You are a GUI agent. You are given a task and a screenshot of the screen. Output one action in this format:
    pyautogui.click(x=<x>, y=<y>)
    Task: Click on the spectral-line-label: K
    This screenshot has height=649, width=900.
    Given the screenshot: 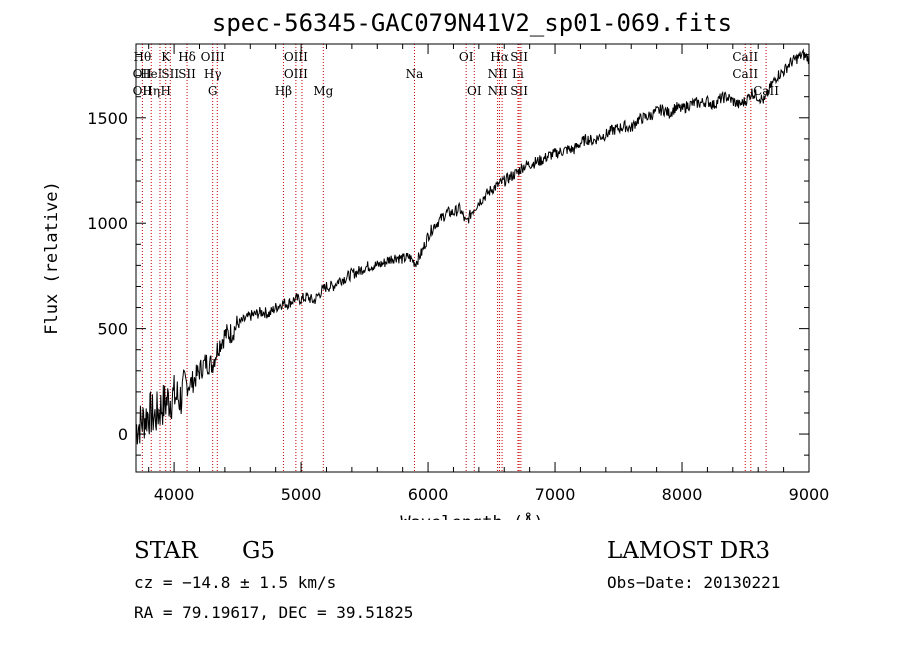 What is the action you would take?
    pyautogui.click(x=166, y=57)
    